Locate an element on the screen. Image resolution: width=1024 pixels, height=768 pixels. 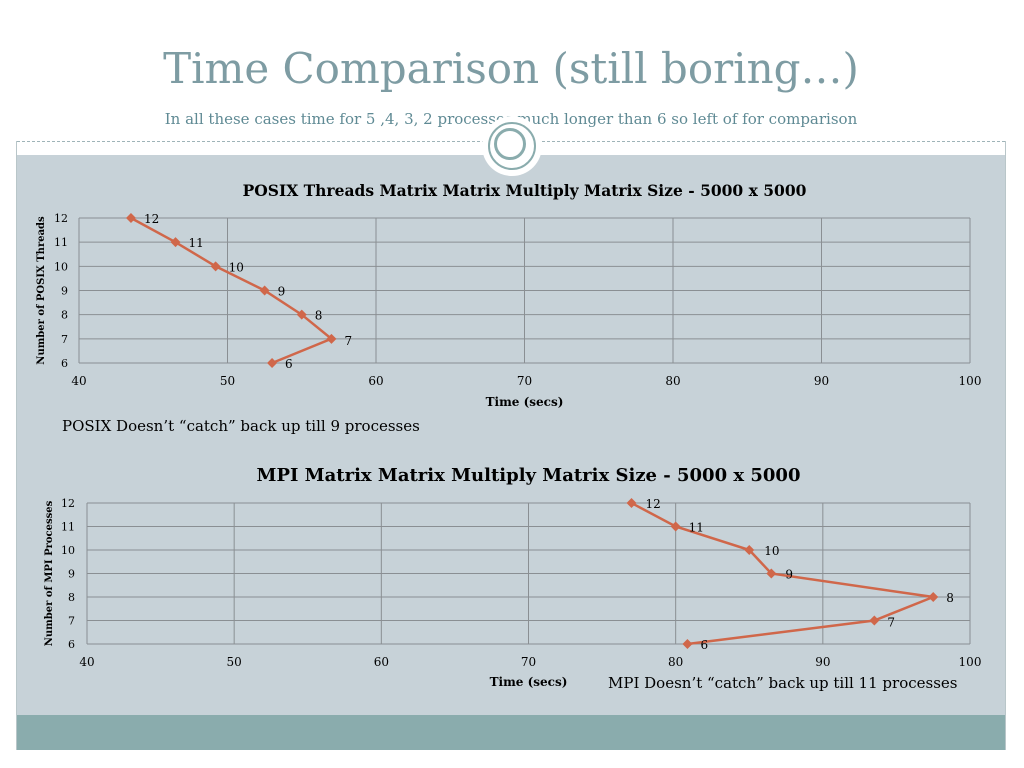
posix-data-label: 12 is located at coordinates (151, 219).